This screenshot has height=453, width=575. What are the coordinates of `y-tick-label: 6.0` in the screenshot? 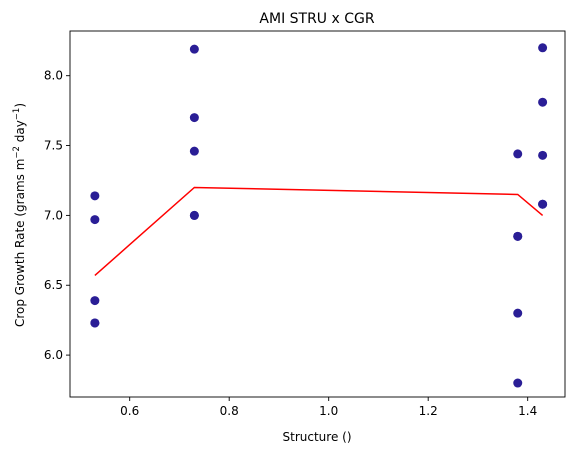 It's located at (53, 355).